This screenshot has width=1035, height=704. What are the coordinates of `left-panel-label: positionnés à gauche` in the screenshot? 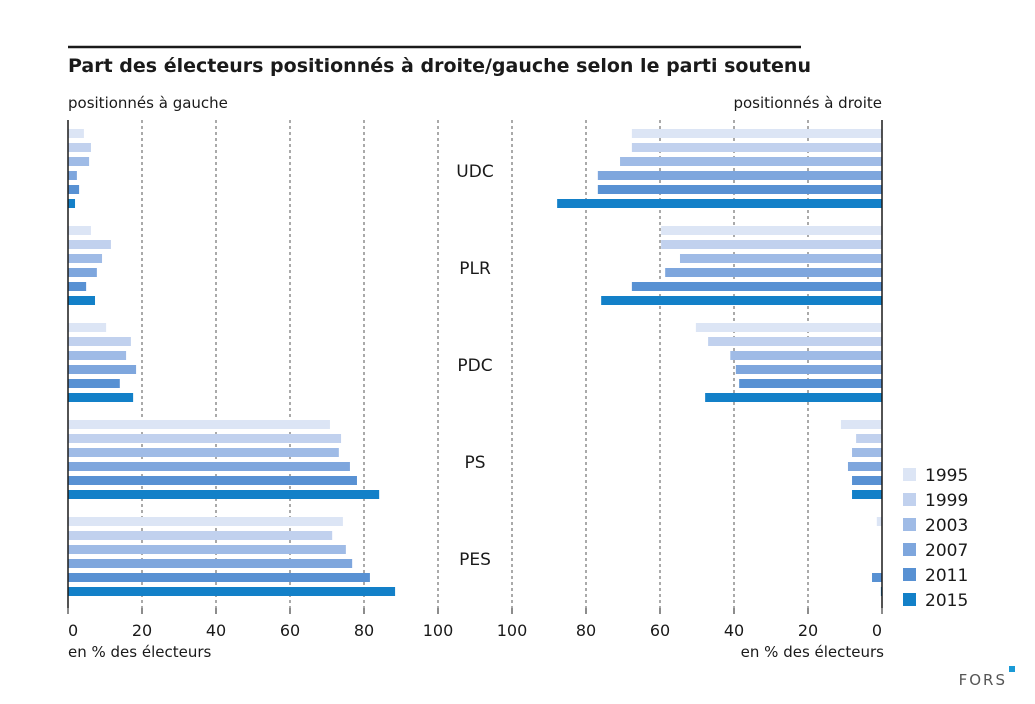 It's located at (148, 103).